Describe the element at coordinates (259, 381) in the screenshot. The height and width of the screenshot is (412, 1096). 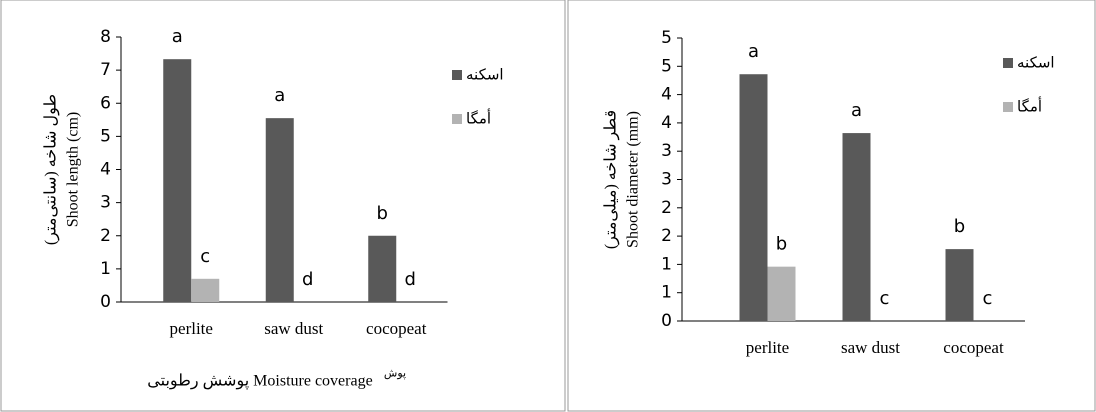
I see `x-axis-label: پوشش رطوبتی Moisture coverage` at that location.